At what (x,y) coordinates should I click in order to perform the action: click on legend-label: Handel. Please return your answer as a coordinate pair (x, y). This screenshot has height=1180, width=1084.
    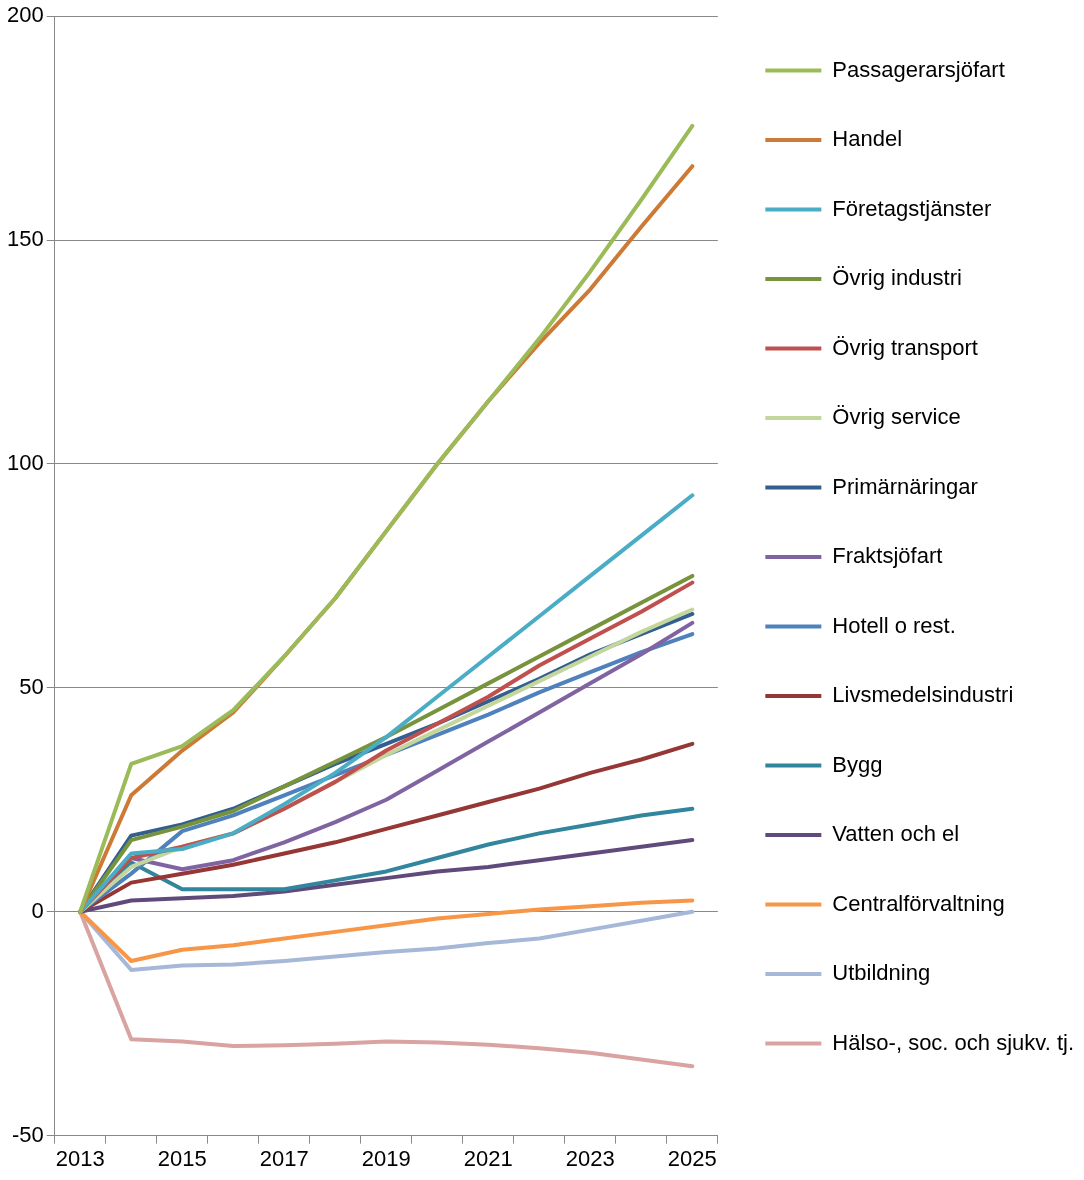
    Looking at the image, I should click on (867, 139).